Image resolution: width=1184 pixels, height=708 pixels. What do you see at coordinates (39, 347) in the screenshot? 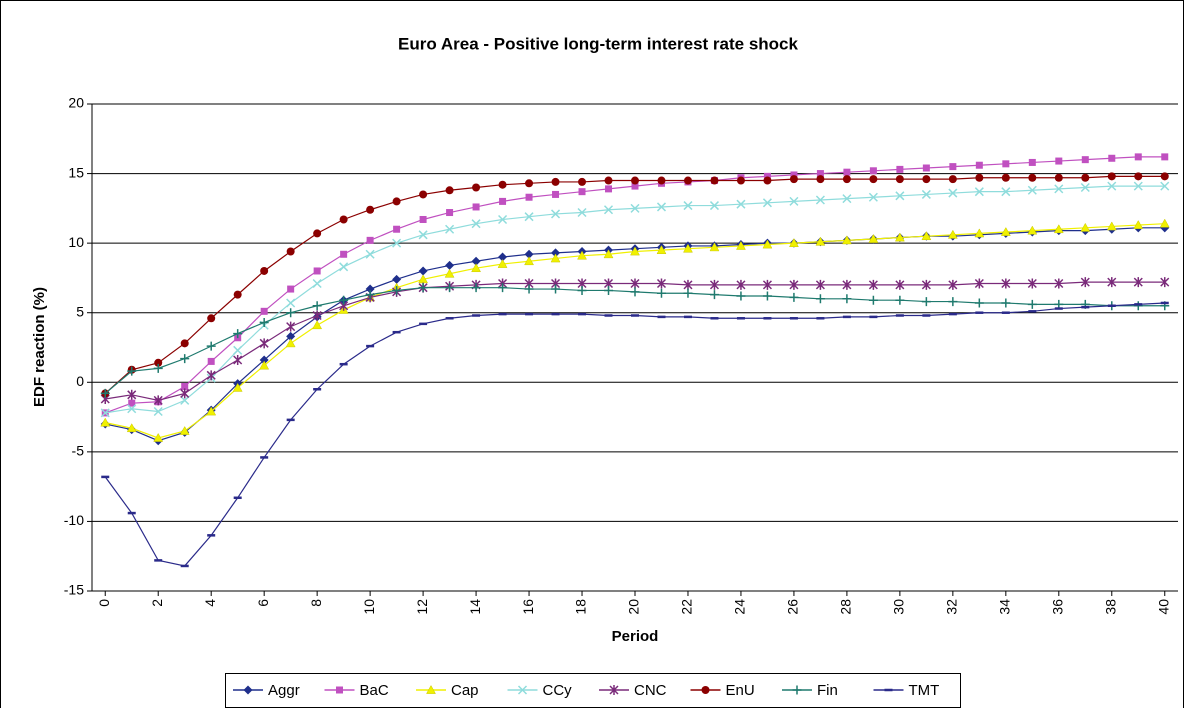
I see `y-axis-title: EDF reaction (%)` at bounding box center [39, 347].